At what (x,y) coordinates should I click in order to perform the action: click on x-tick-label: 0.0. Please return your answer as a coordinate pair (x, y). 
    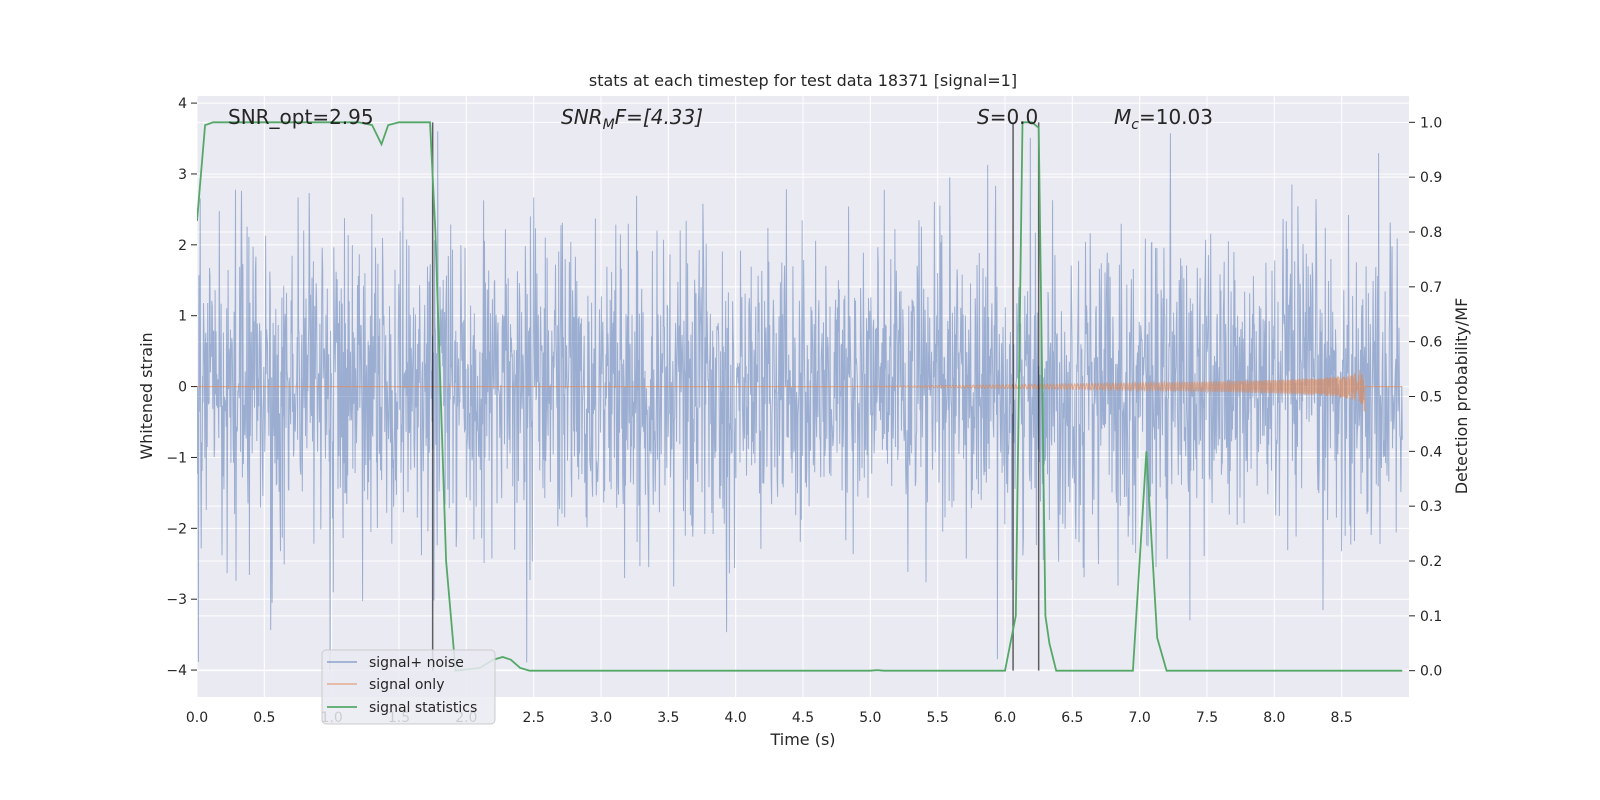
    Looking at the image, I should click on (197, 718).